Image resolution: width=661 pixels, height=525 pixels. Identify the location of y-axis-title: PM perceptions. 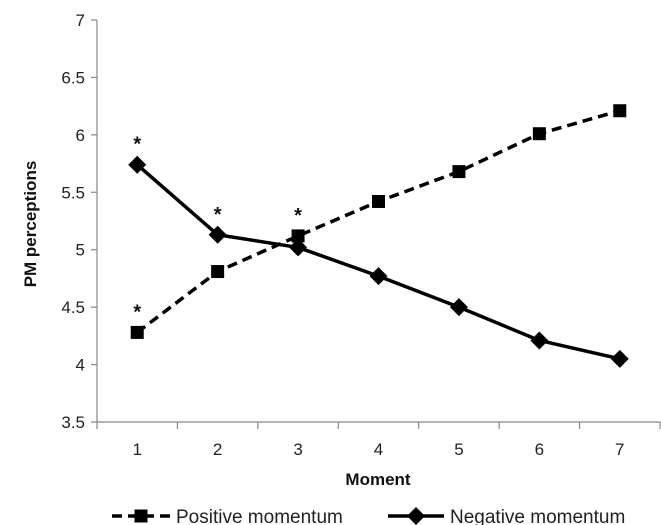
(30, 224).